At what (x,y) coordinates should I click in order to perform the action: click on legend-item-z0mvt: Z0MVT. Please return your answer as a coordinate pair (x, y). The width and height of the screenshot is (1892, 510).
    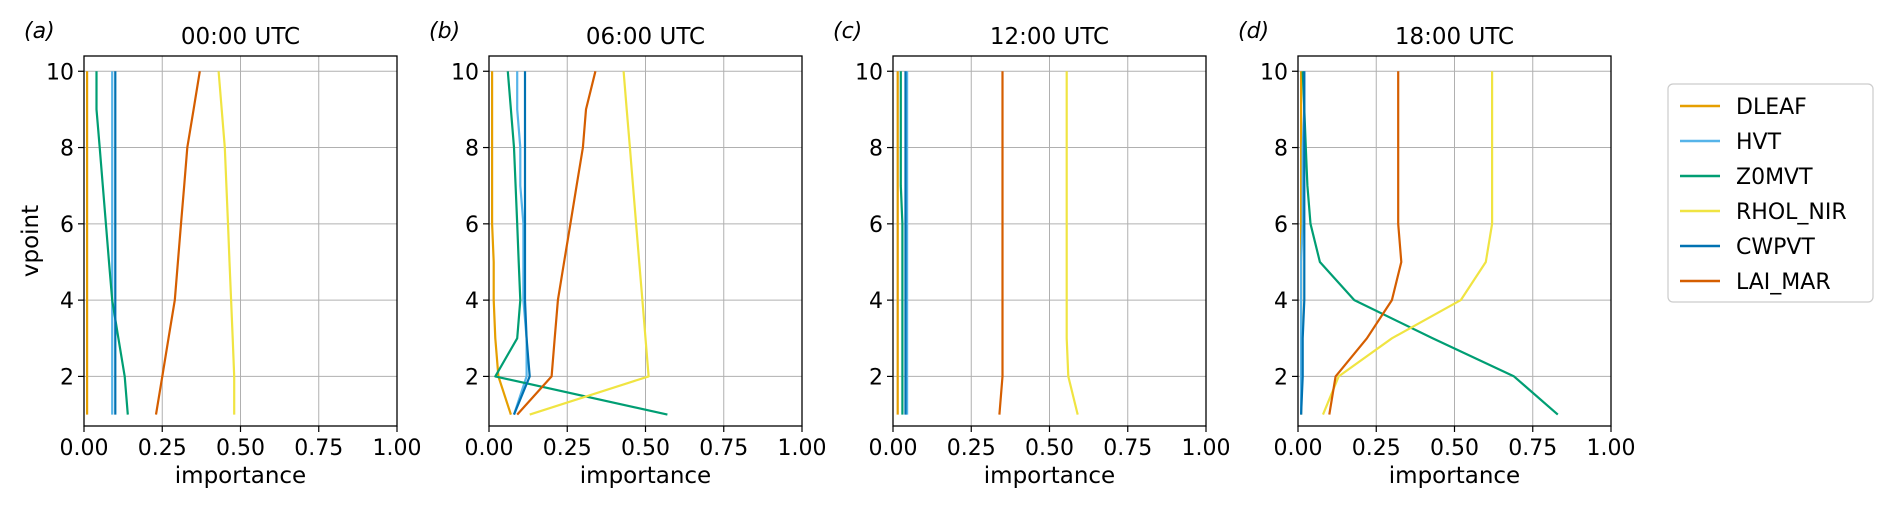
    Looking at the image, I should click on (1746, 177).